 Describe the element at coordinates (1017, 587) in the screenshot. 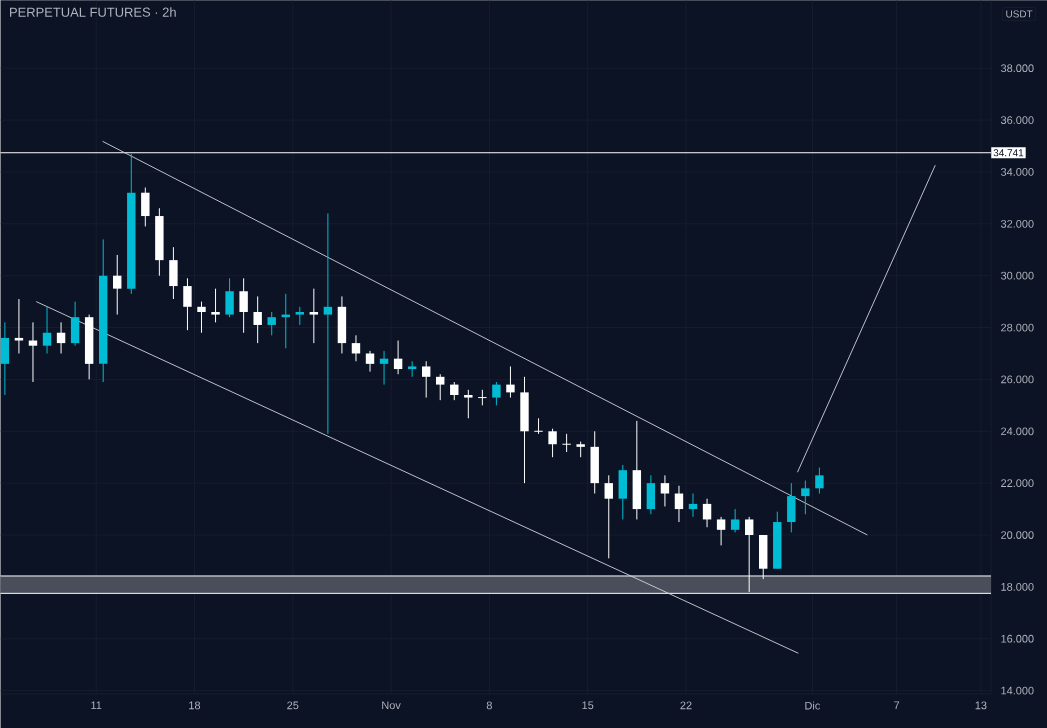

I see `y-tick-label: 18.000` at that location.